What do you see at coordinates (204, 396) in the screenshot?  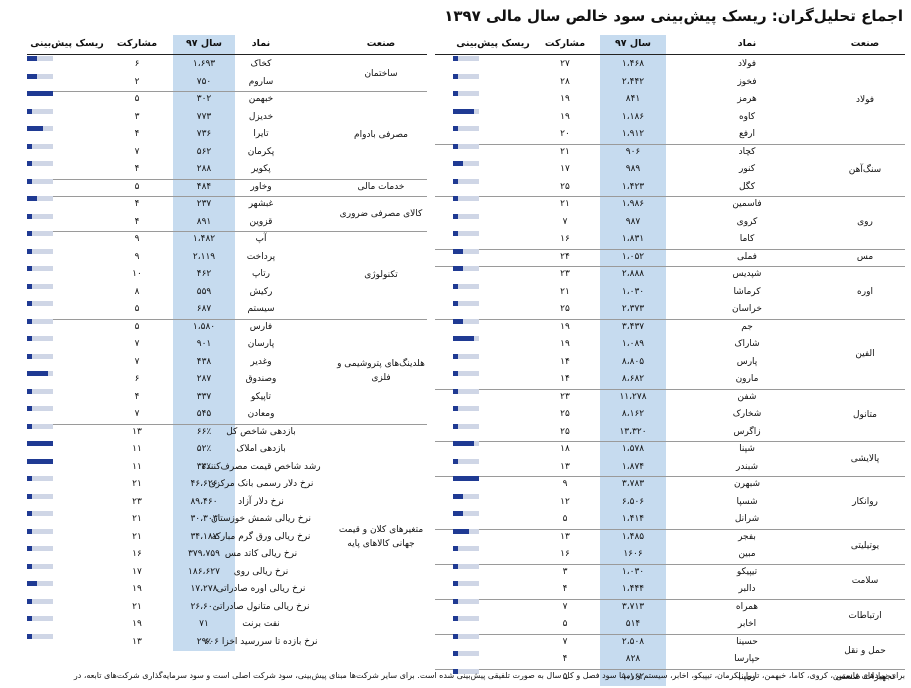 I see `year-value-cell: ۳۳۷` at bounding box center [204, 396].